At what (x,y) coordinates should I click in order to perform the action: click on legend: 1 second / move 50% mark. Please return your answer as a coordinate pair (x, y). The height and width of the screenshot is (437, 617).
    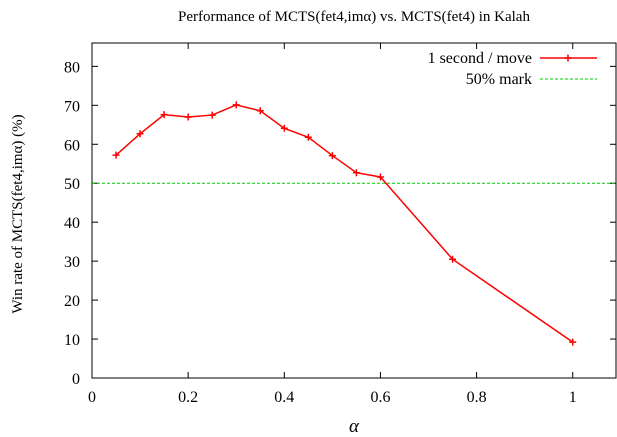
    Looking at the image, I should click on (512, 69).